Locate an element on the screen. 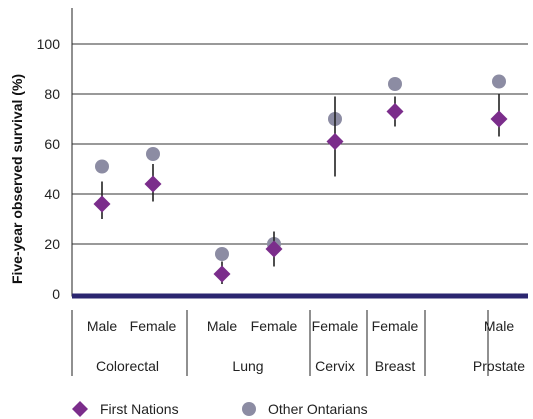 This screenshot has height=419, width=533. x-axis-baseline is located at coordinates (300, 296).